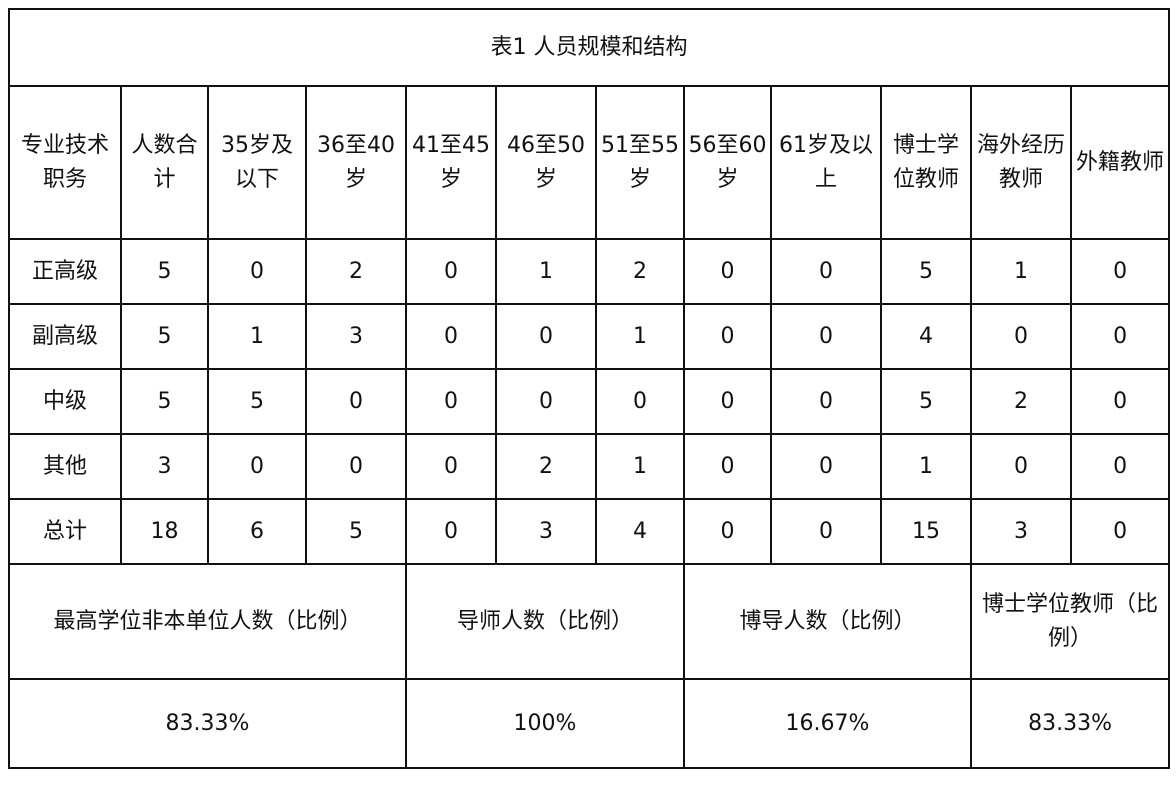 The height and width of the screenshot is (786, 1176). What do you see at coordinates (926, 162) in the screenshot?
I see `column-header: 博士学位教师` at bounding box center [926, 162].